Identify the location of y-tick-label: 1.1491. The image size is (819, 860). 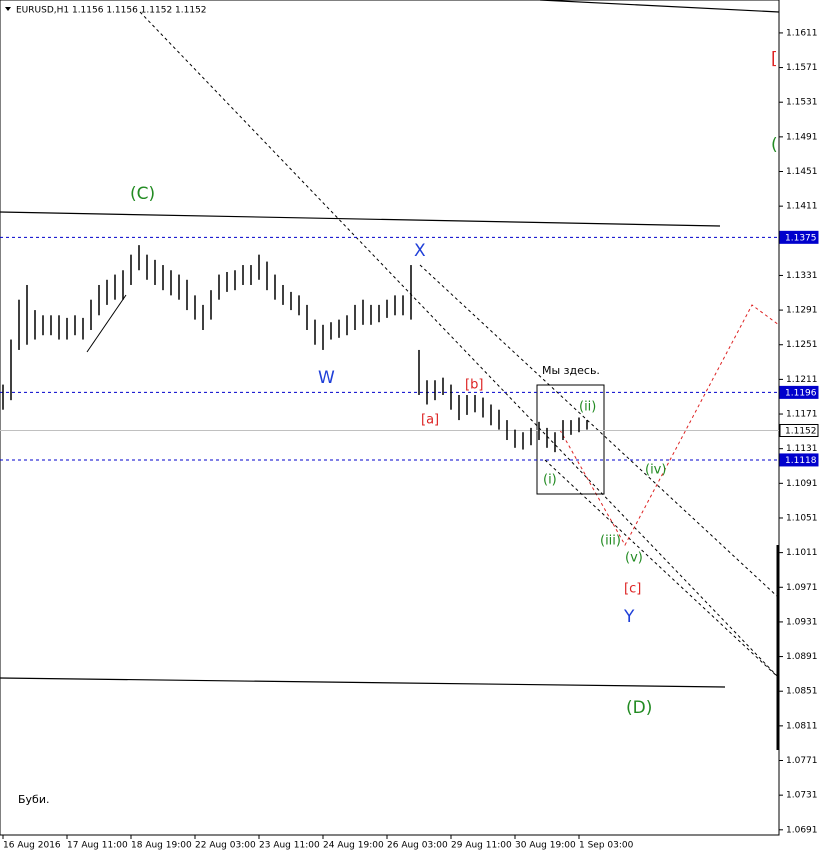
(802, 137).